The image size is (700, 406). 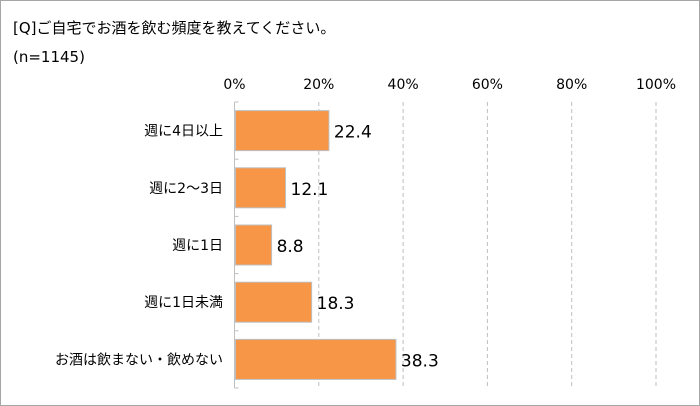 I want to click on data-label: 18.3, so click(x=336, y=304).